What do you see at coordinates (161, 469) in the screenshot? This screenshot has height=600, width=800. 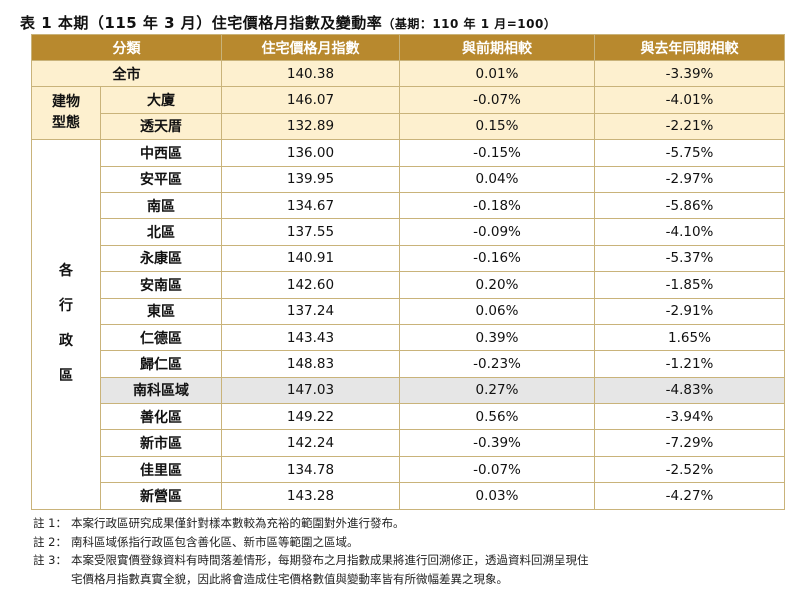 I see `row-name: 佳里區` at bounding box center [161, 469].